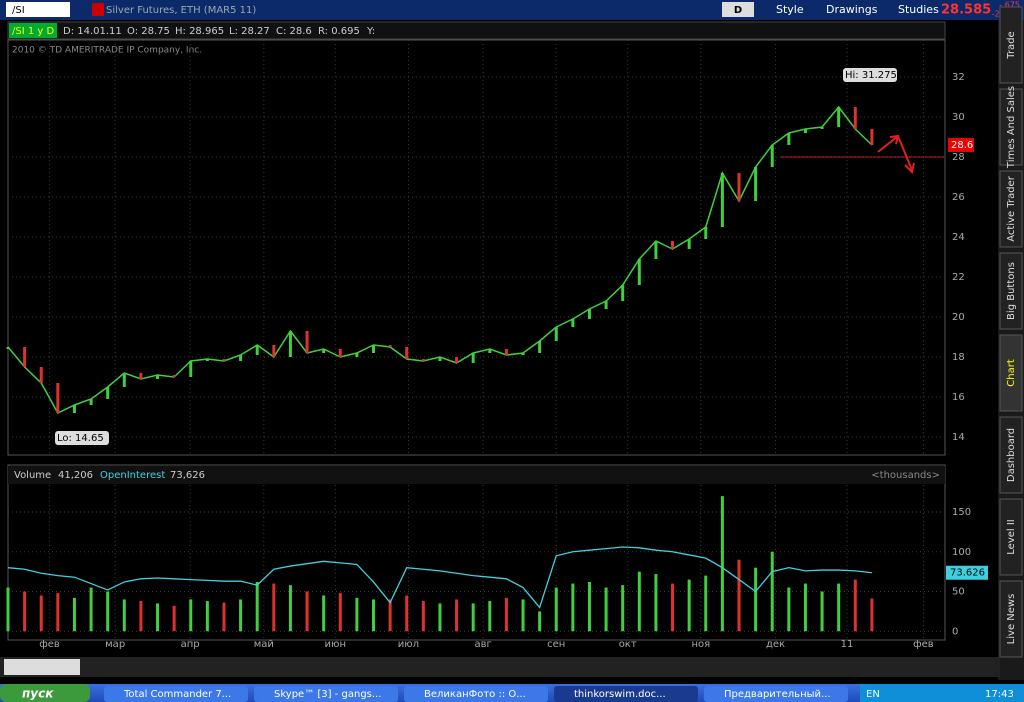  What do you see at coordinates (339, 31) in the screenshot?
I see `range: R: 0.695` at bounding box center [339, 31].